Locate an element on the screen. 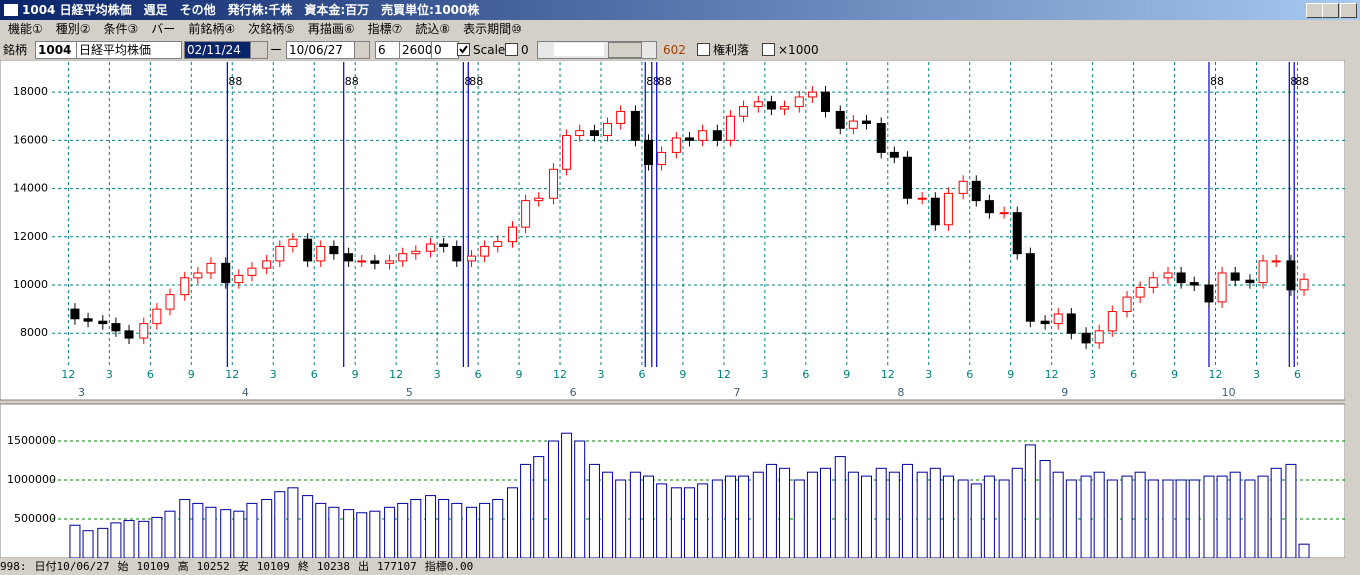 This screenshot has height=575, width=1360. maximize-button is located at coordinates (1330, 10).